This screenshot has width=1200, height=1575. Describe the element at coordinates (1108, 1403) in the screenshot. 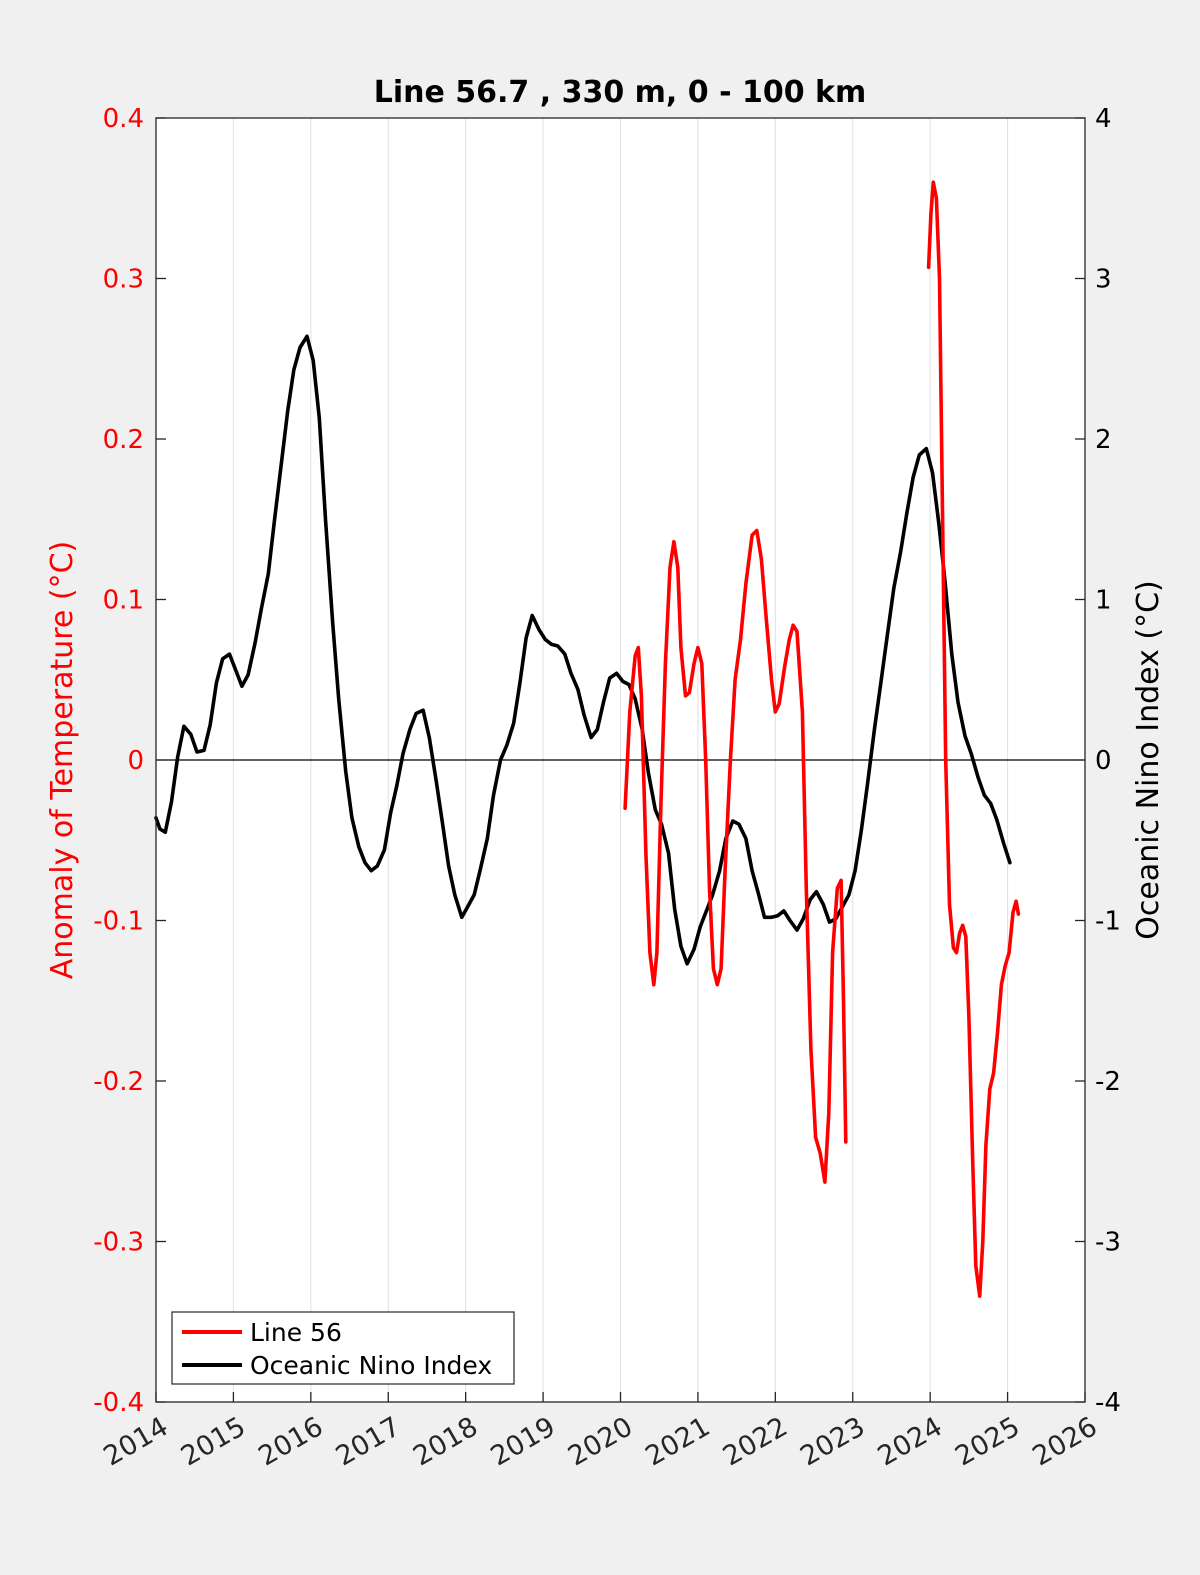

I see `y-right-tick-label: -4` at that location.